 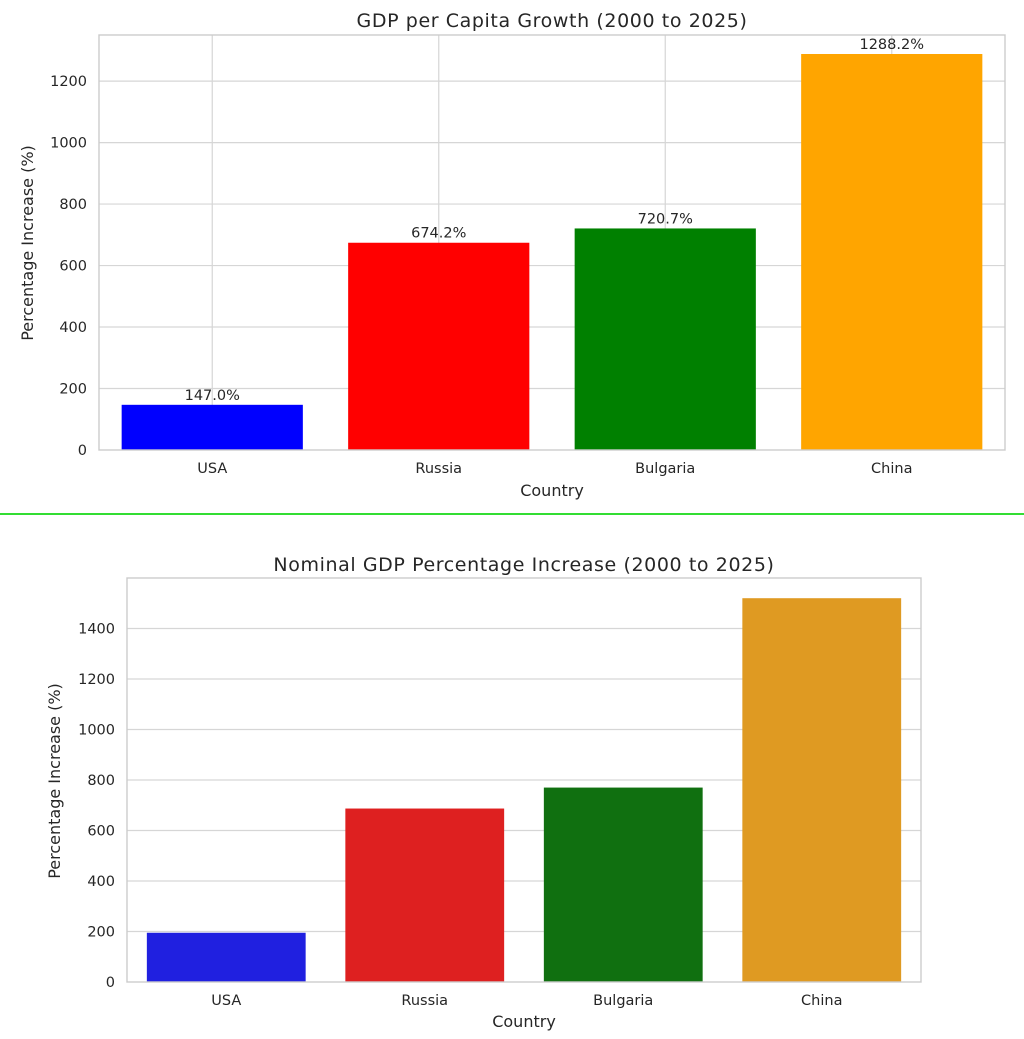 What do you see at coordinates (891, 45) in the screenshot?
I see `data-label-china: 1288.2%` at bounding box center [891, 45].